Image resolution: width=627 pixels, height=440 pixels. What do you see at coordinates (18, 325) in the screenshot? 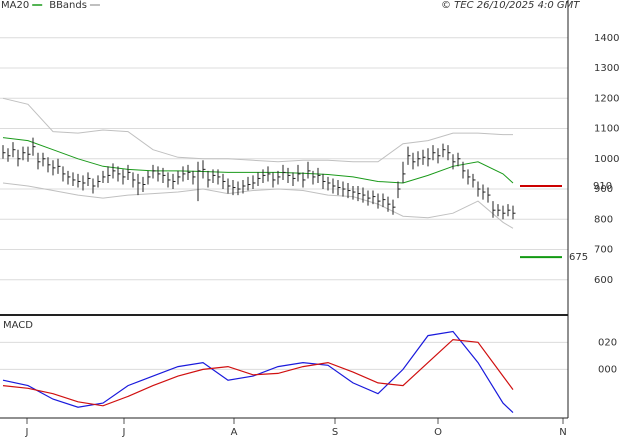
I see `panel-title: MACD` at bounding box center [18, 325].